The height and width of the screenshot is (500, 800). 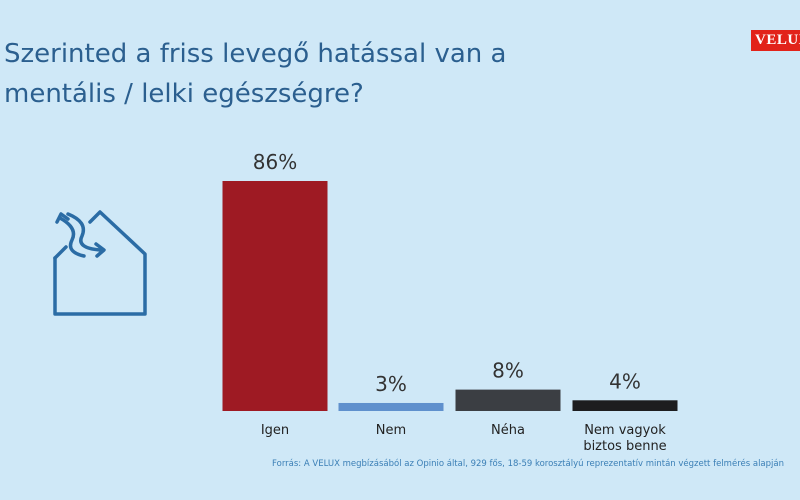 What do you see at coordinates (100, 263) in the screenshot?
I see `house-icon` at bounding box center [100, 263].